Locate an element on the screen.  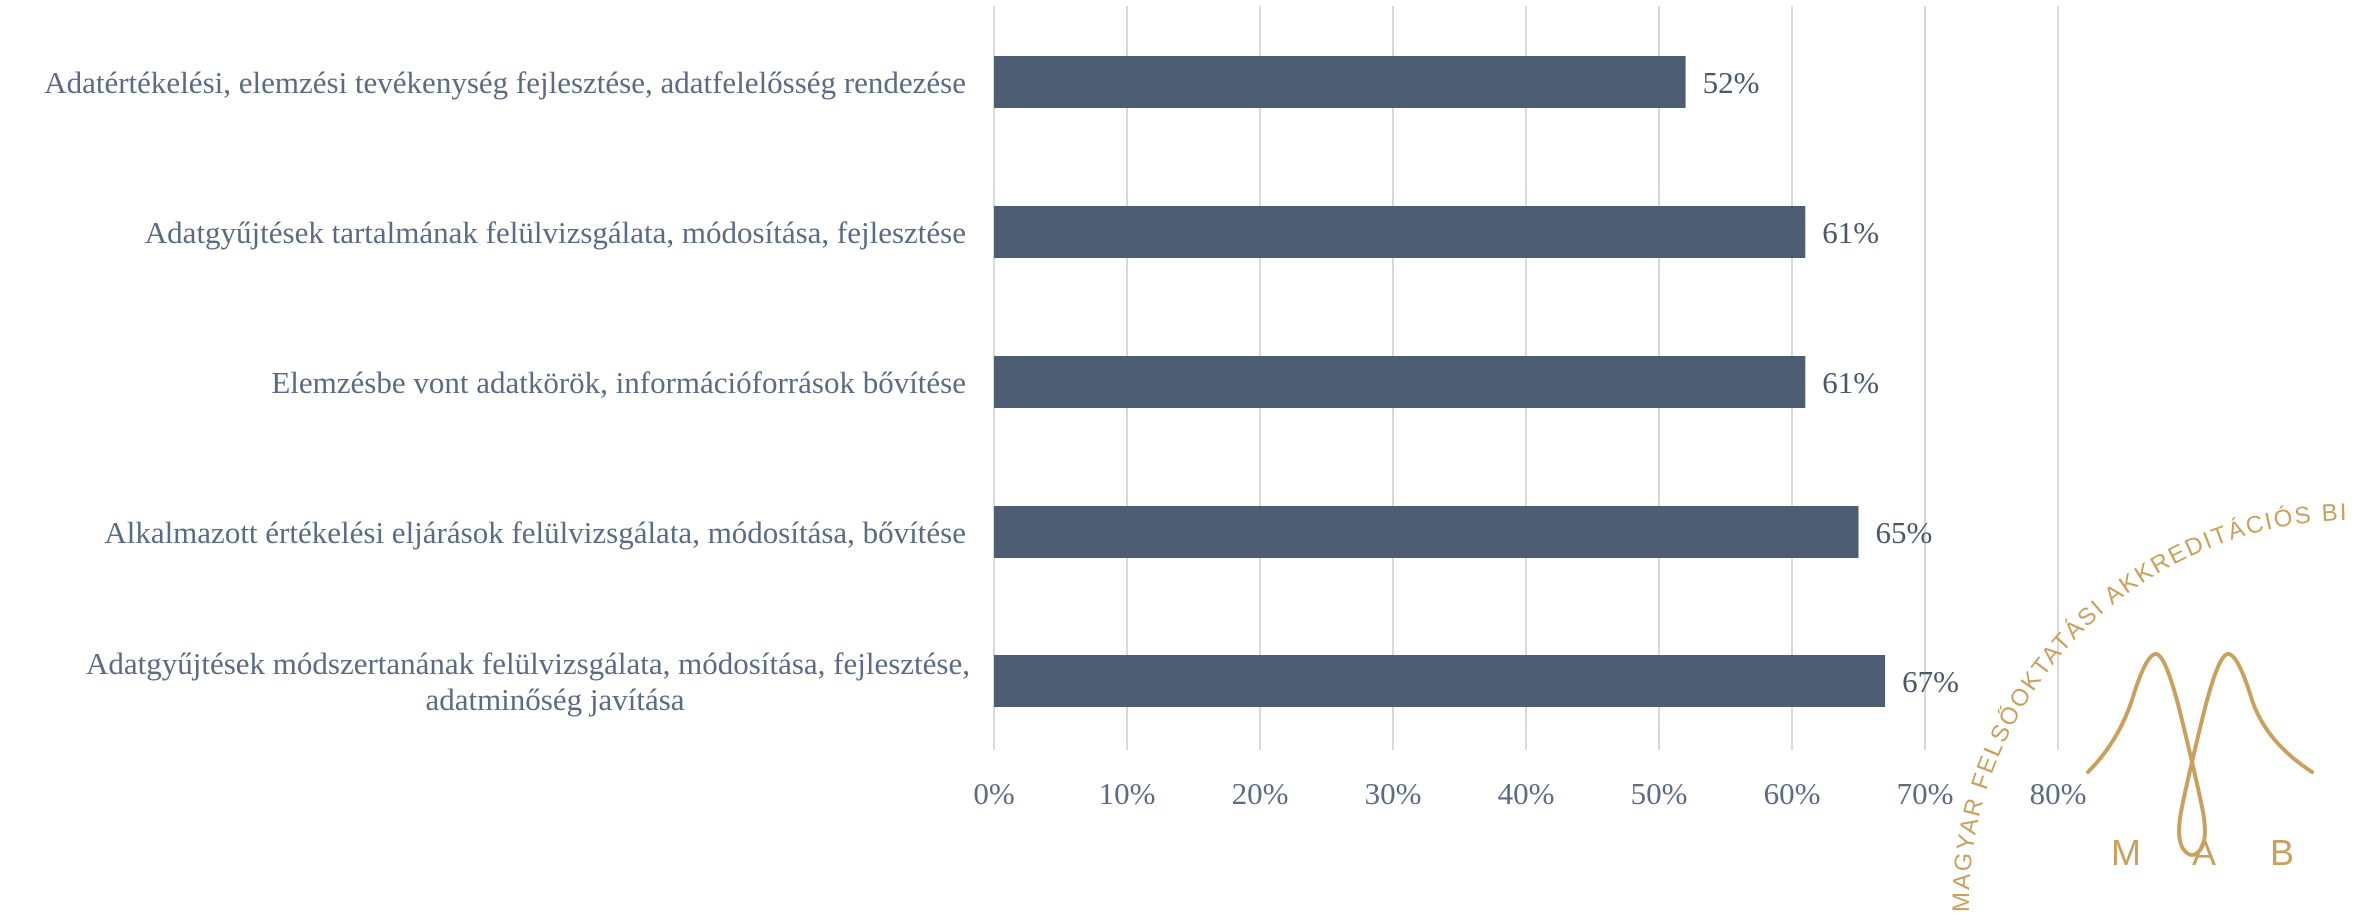
x-tick-label: 60% is located at coordinates (1792, 793).